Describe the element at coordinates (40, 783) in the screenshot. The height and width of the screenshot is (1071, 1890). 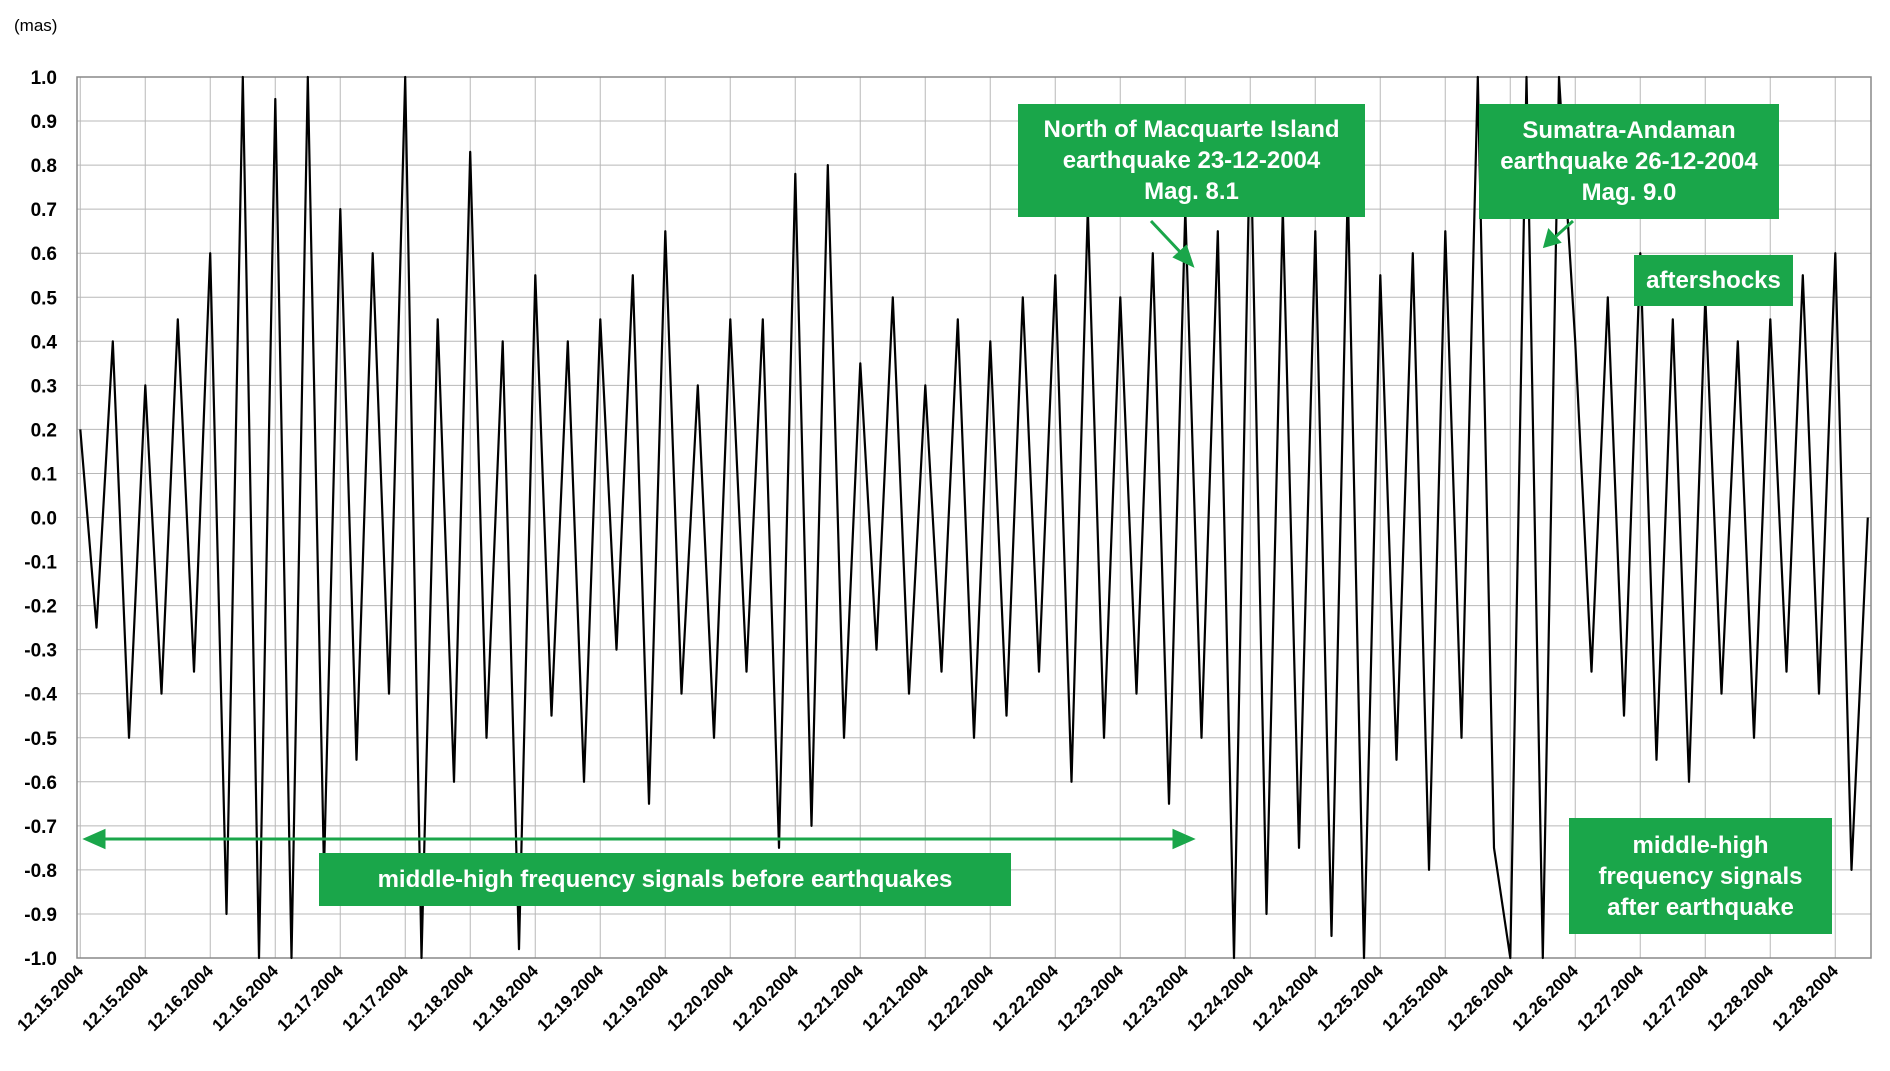
I see `y-tick-label: -0.6` at that location.